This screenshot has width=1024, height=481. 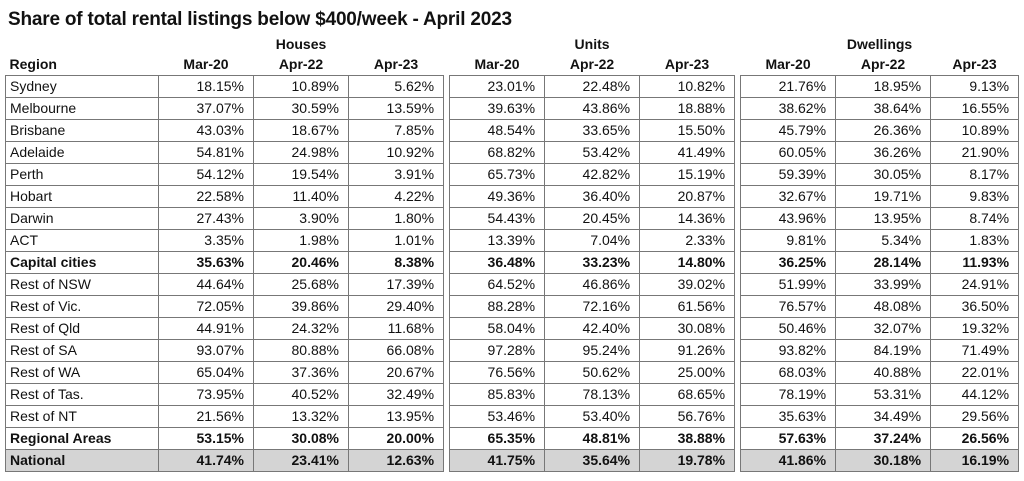 What do you see at coordinates (497, 262) in the screenshot?
I see `units-mar-20-value-cell: 36.48%` at bounding box center [497, 262].